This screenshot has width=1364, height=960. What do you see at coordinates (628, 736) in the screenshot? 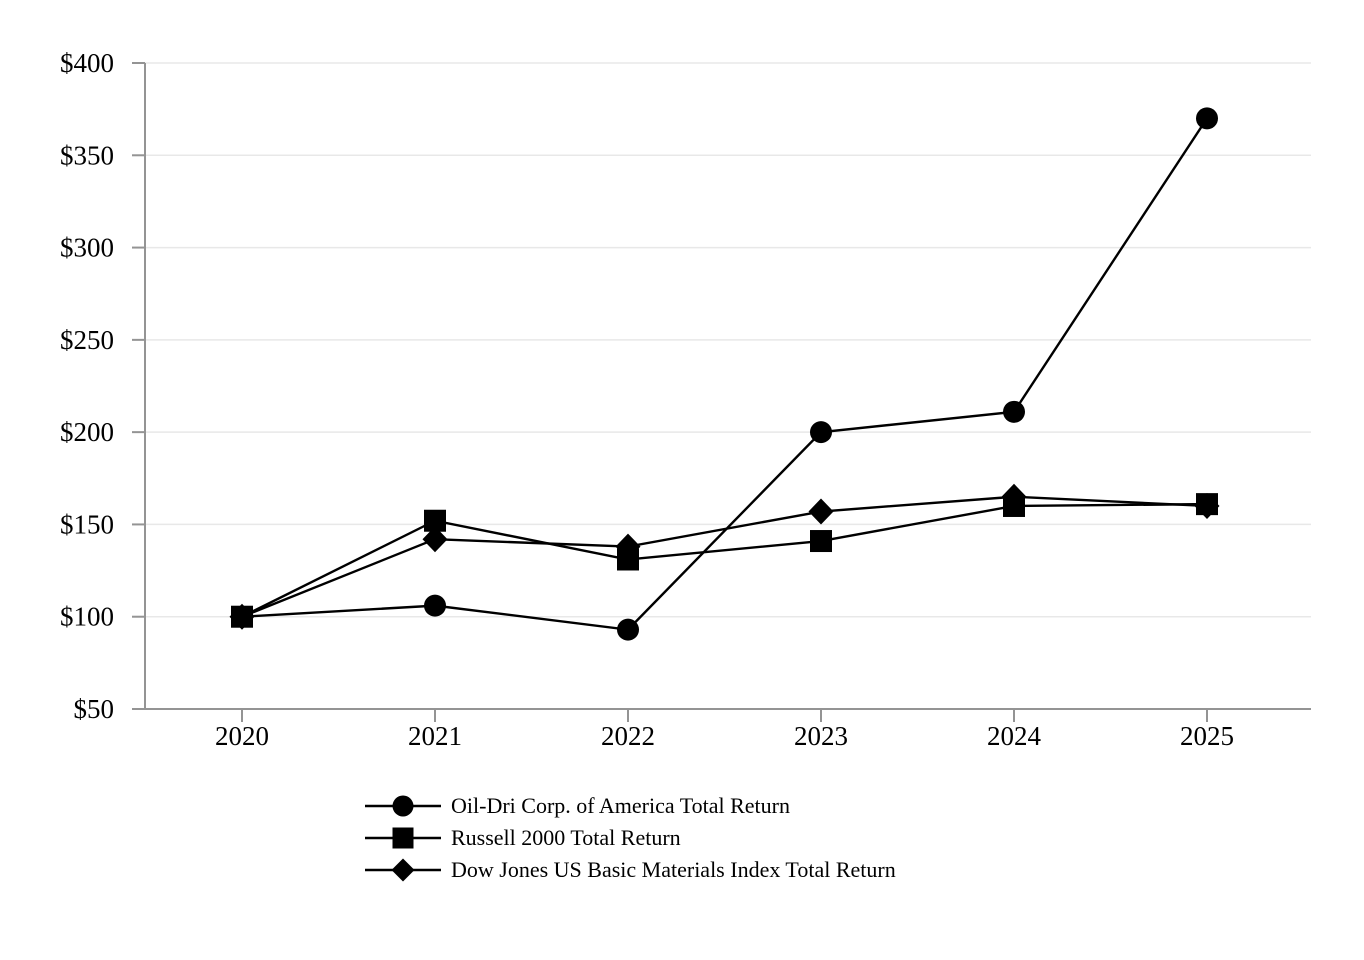
I see `x-tick-label: 2022` at bounding box center [628, 736].